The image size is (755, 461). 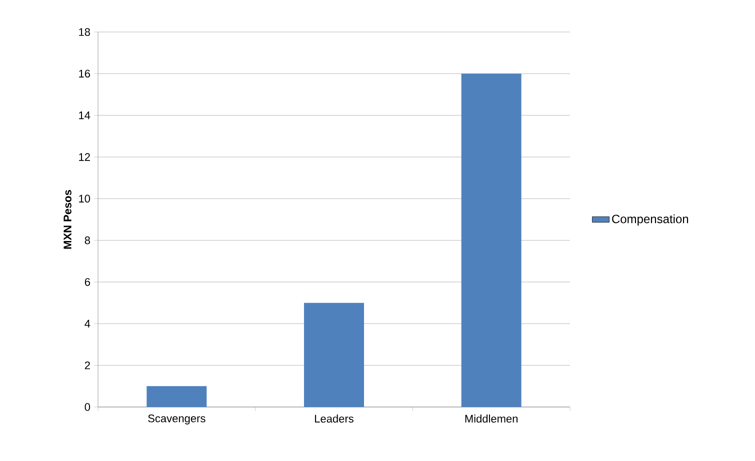 What do you see at coordinates (87, 324) in the screenshot?
I see `y-tick-label: 4` at bounding box center [87, 324].